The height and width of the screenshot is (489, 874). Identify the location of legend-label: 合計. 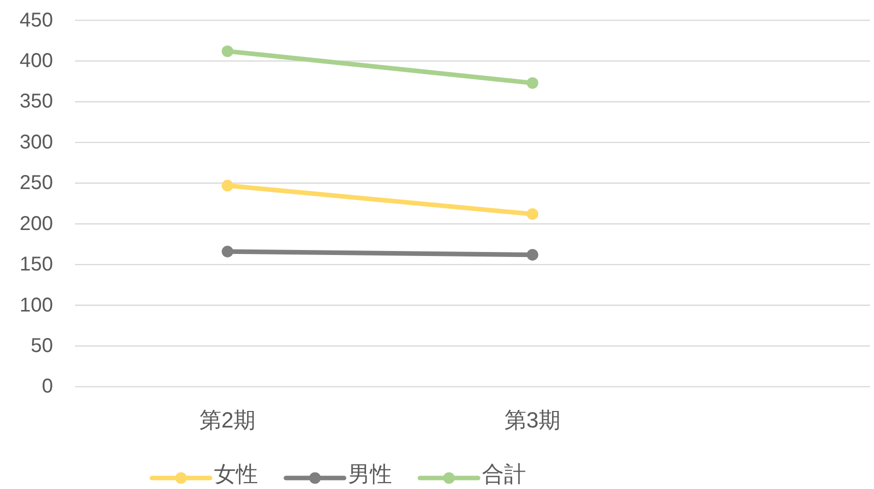
(504, 474).